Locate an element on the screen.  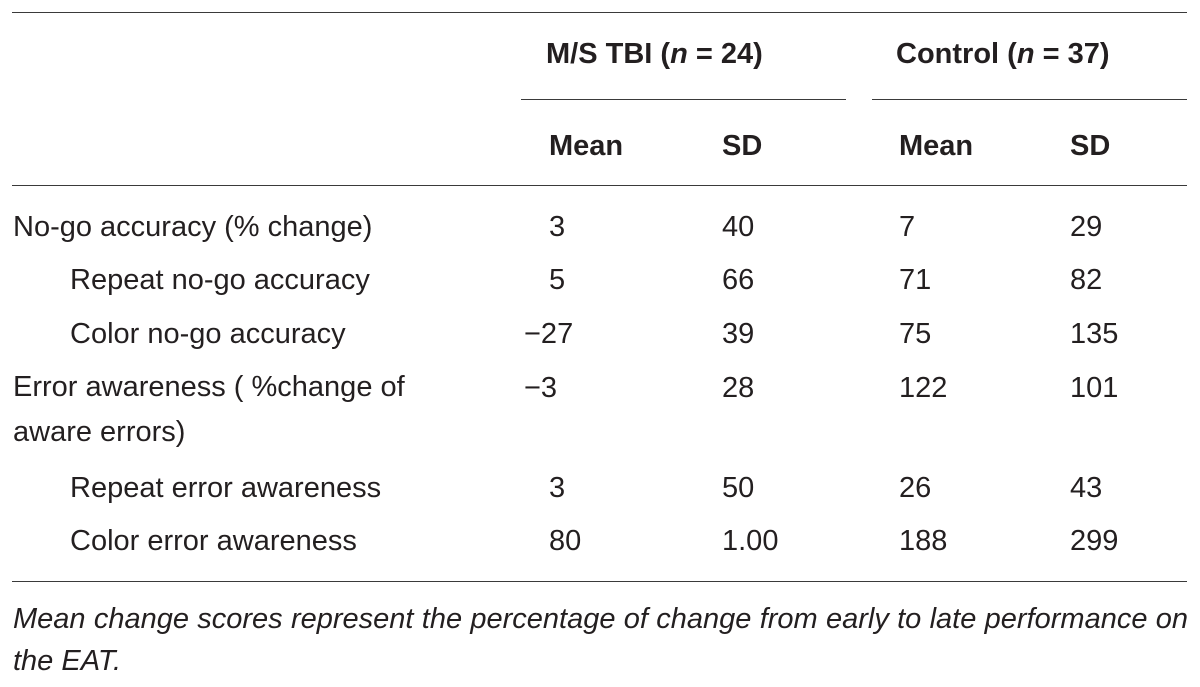
cell-tbi-sd: 28 is located at coordinates (738, 388).